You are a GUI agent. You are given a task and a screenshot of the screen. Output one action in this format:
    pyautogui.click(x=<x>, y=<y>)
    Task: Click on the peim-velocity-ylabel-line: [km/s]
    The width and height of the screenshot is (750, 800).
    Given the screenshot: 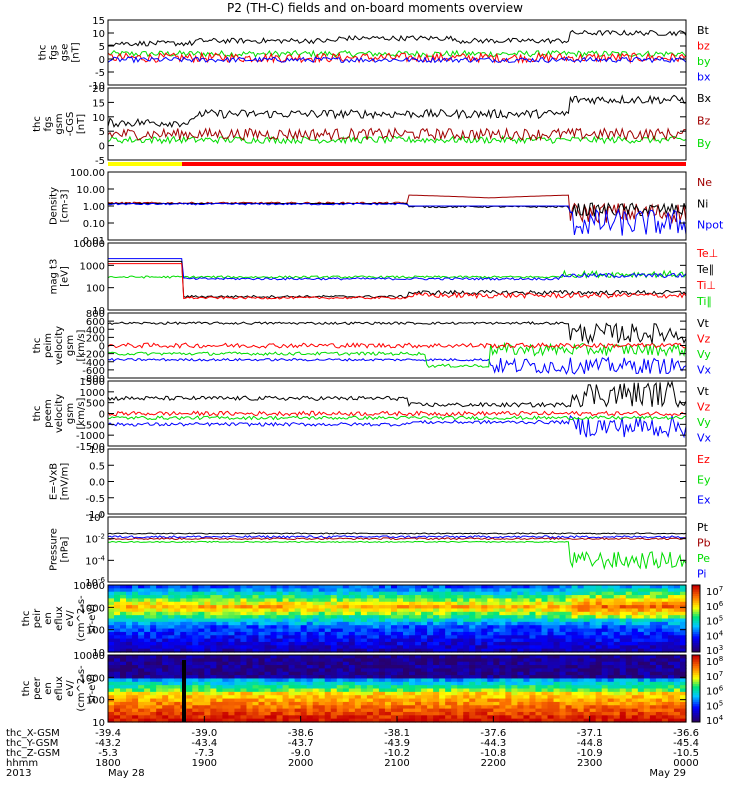 What is the action you would take?
    pyautogui.click(x=81, y=345)
    